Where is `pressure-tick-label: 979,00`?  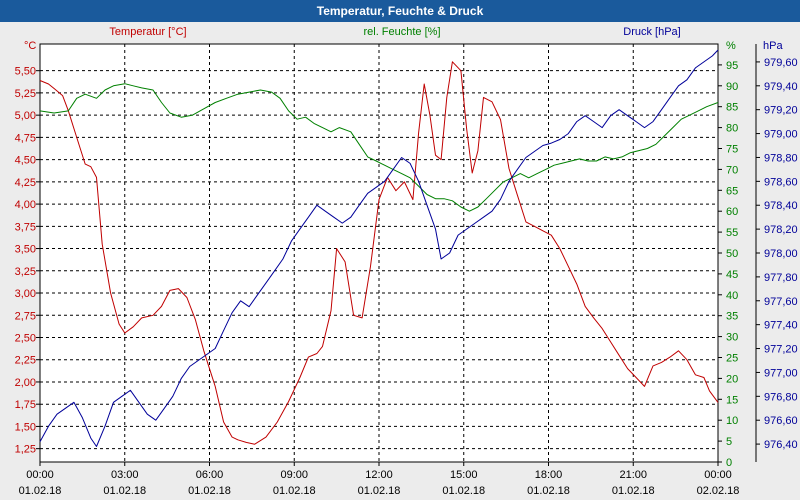 pressure-tick-label: 979,00 is located at coordinates (781, 135).